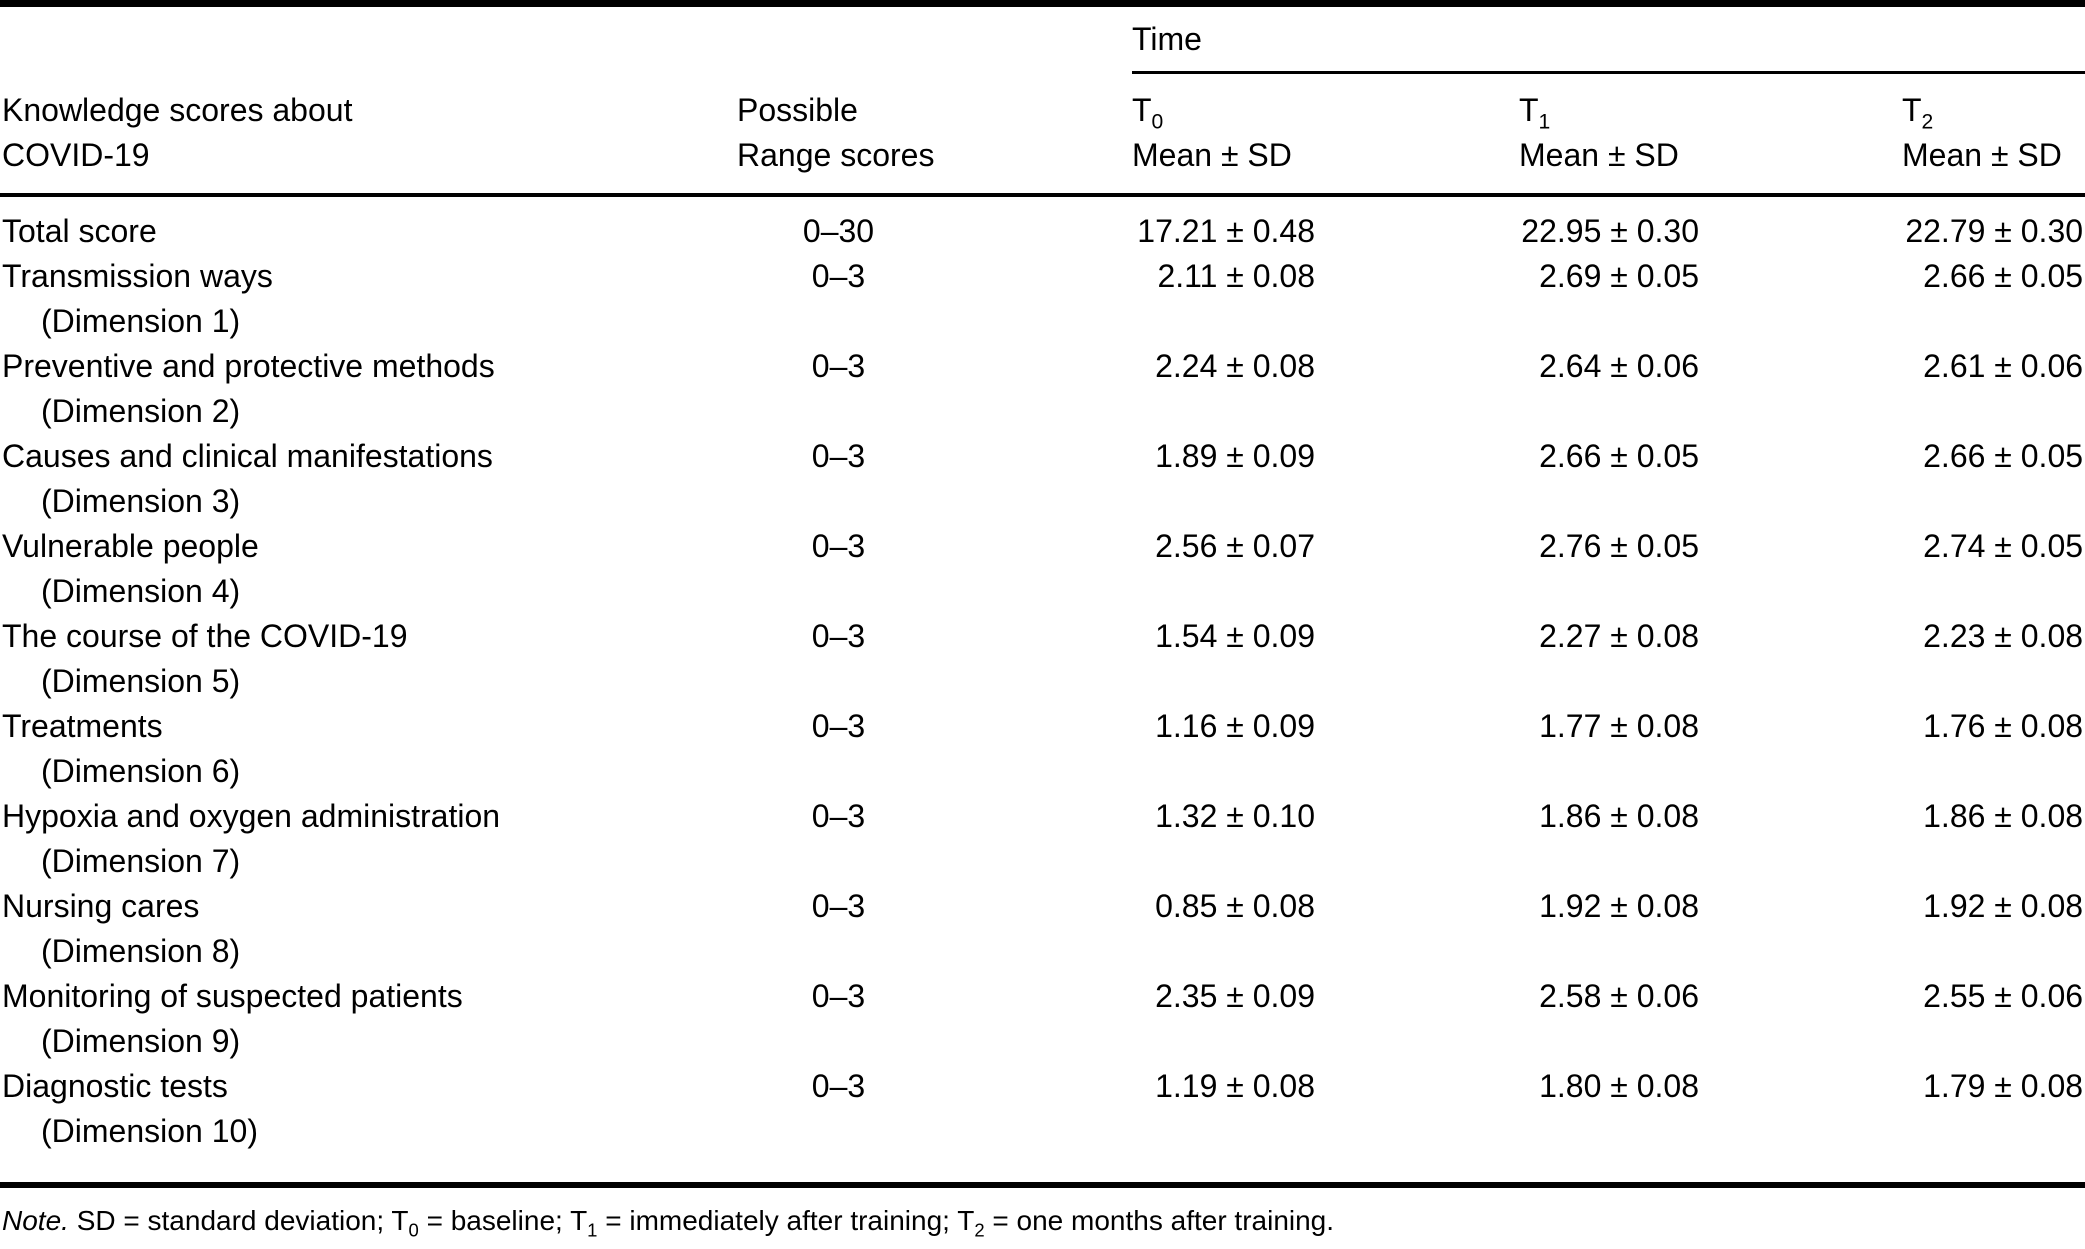 The image size is (2085, 1249). Describe the element at coordinates (1235, 365) in the screenshot. I see `t0-value: 2.24 ± 0.08` at that location.